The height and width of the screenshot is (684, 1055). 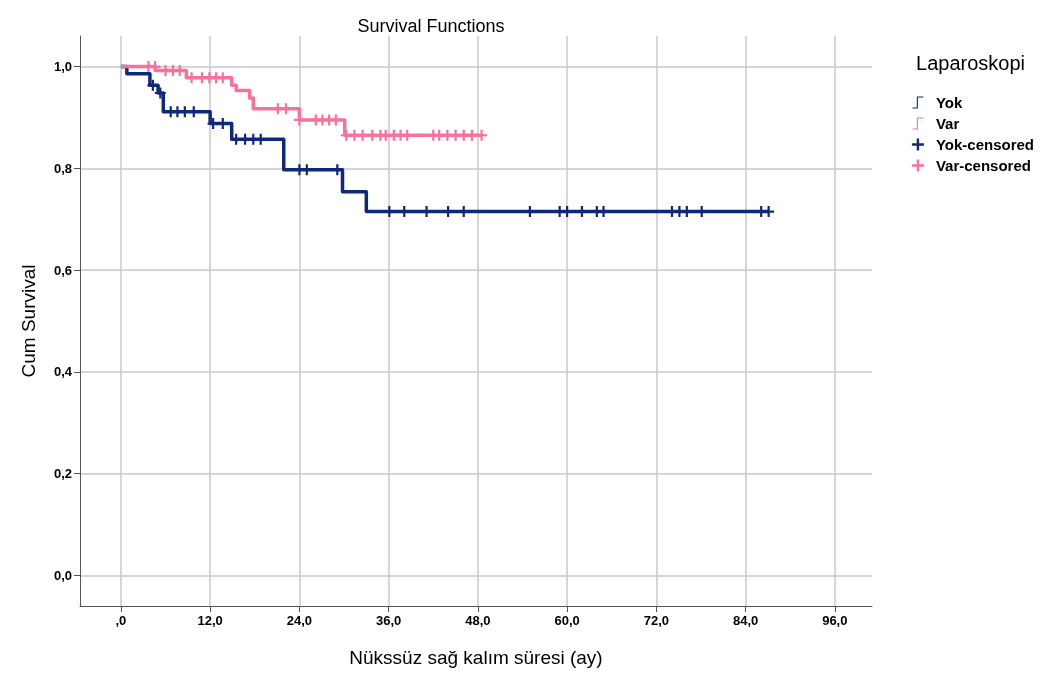 What do you see at coordinates (985, 144) in the screenshot?
I see `legend-label: Yok-censored` at bounding box center [985, 144].